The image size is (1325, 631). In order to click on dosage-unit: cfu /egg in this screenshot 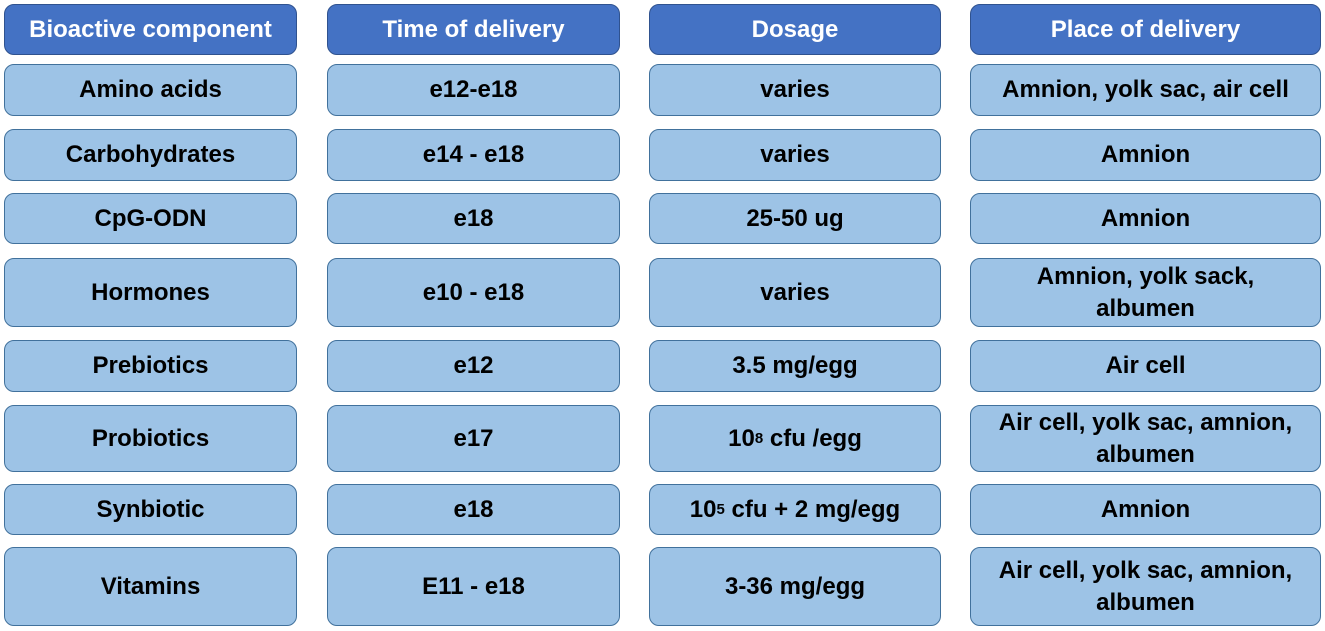, I will do `click(812, 438)`.